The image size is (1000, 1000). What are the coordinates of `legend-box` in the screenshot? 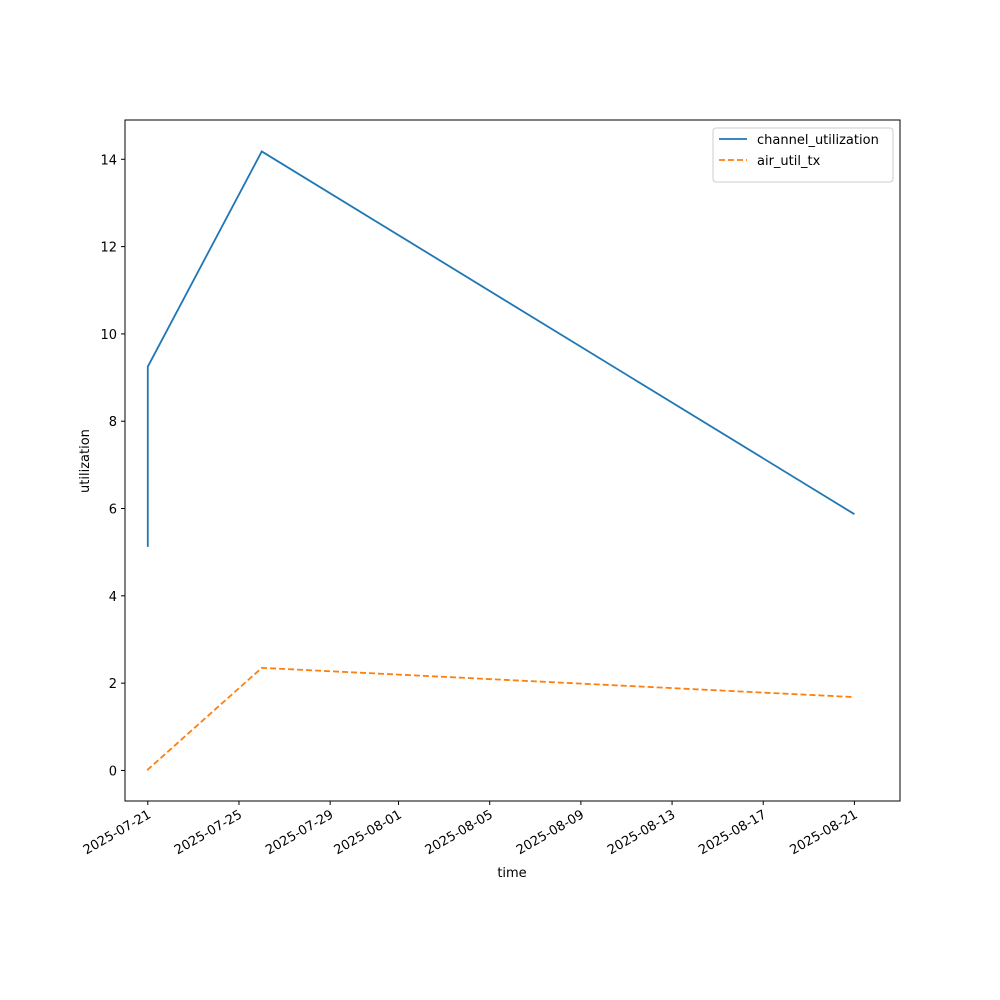 It's located at (803, 155).